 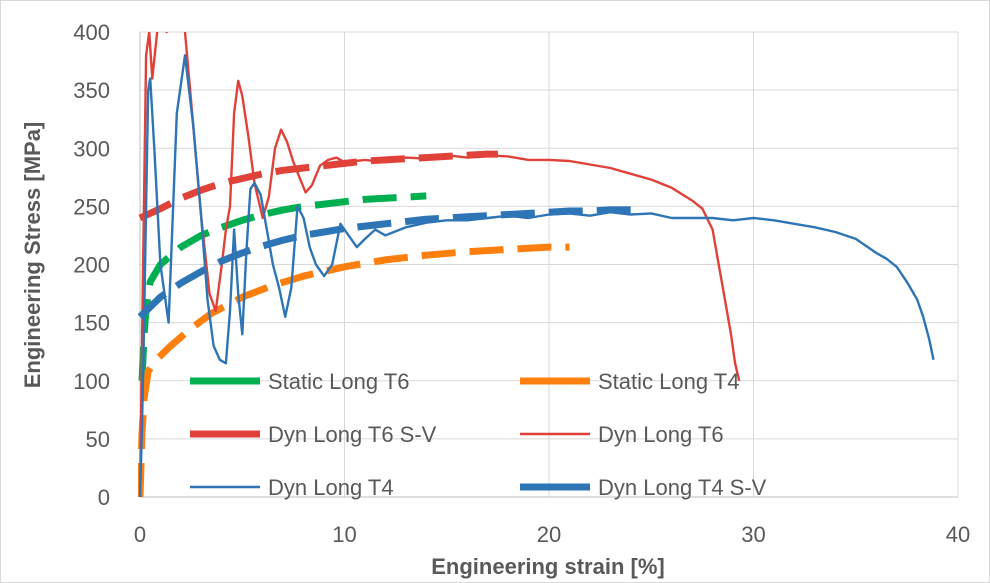 I want to click on x-tick-label: 10, so click(x=344, y=534).